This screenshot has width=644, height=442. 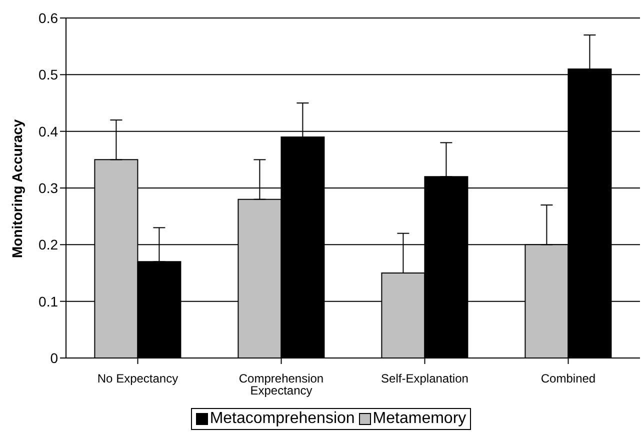 What do you see at coordinates (137, 379) in the screenshot?
I see `x-tick-label: No Expectancy` at bounding box center [137, 379].